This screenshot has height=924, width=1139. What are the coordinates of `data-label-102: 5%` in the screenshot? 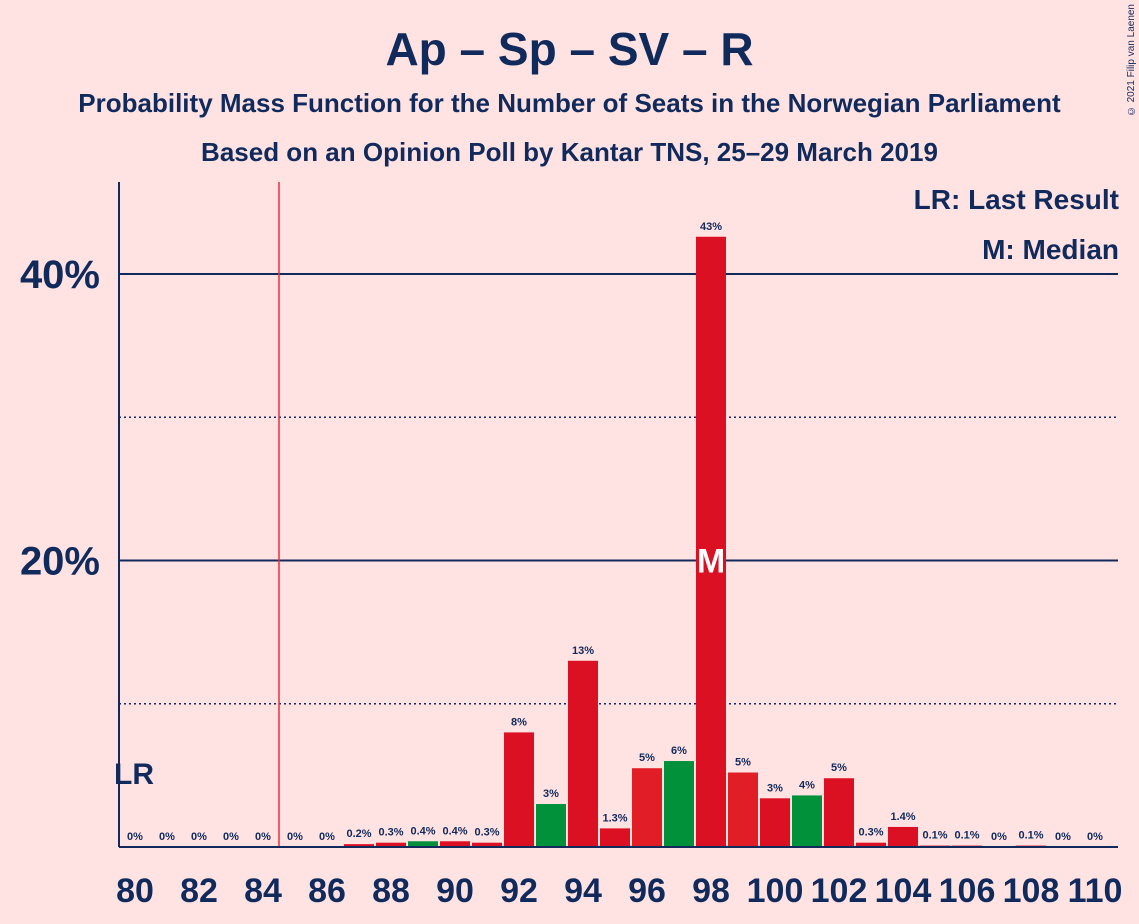 It's located at (839, 768).